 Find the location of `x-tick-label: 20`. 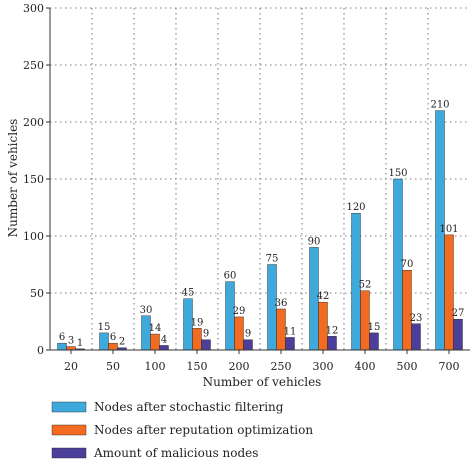

x-tick-label: 20 is located at coordinates (71, 366).